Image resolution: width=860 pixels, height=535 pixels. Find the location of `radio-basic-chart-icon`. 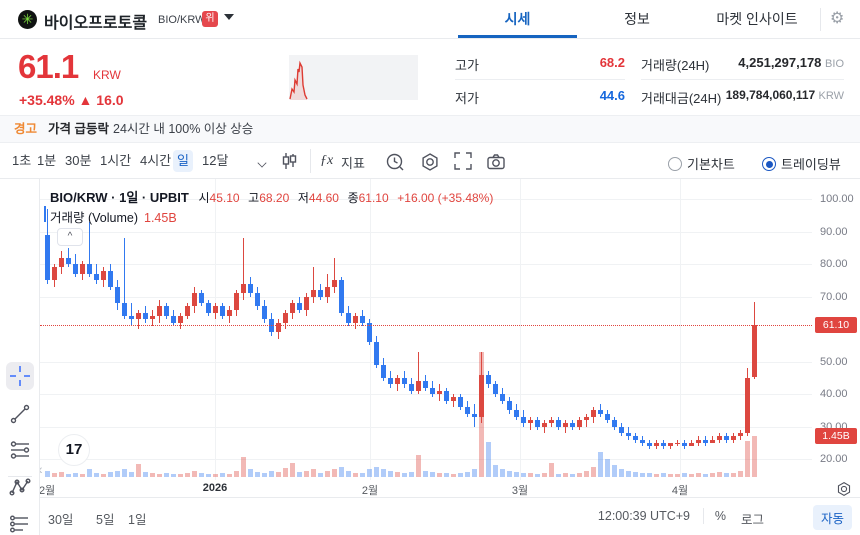

radio-basic-chart-icon is located at coordinates (675, 164).